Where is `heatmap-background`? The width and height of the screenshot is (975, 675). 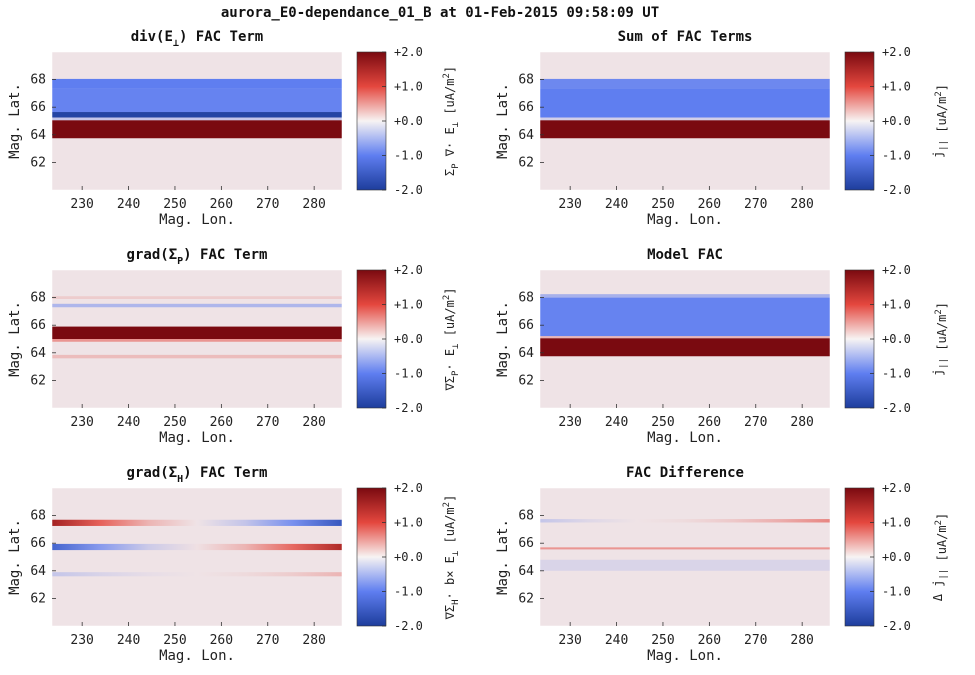
heatmap-background is located at coordinates (685, 557).